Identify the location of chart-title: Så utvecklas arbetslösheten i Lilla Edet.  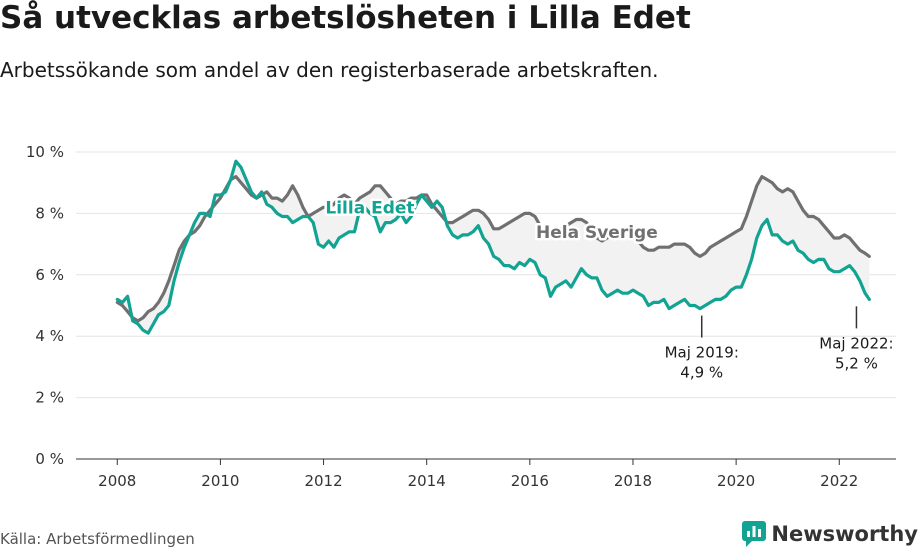
(345, 18).